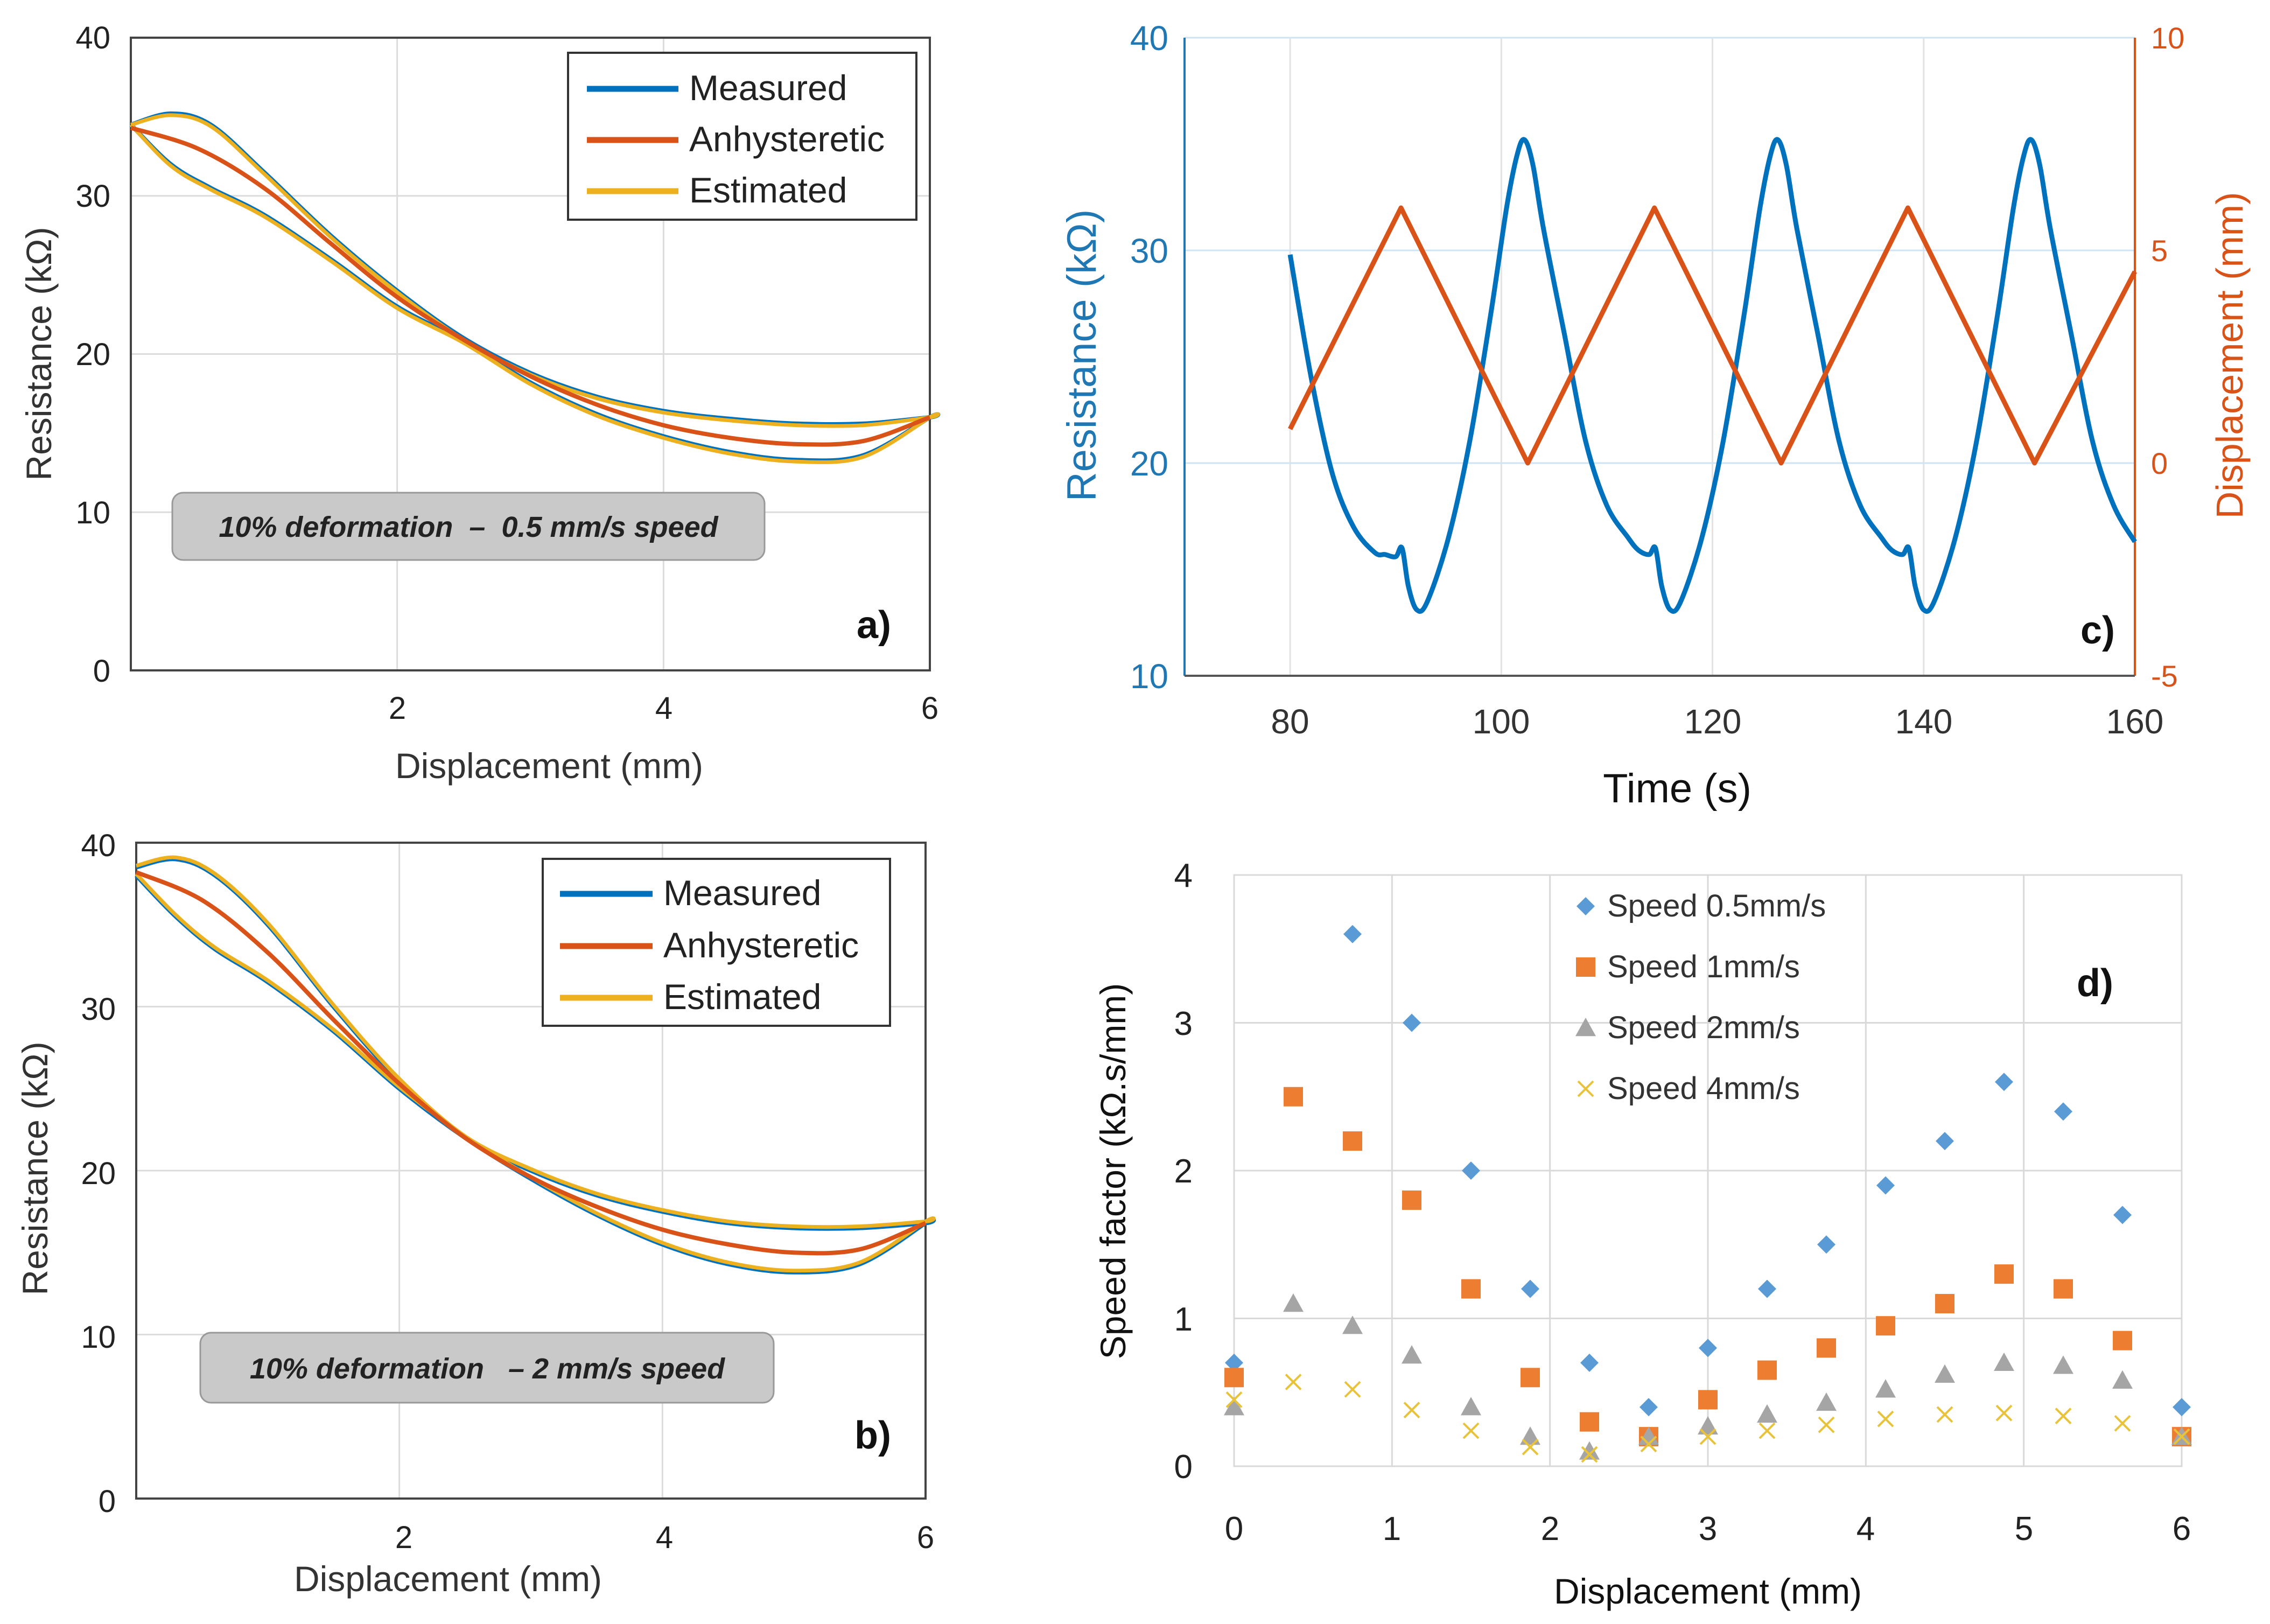  I want to click on panel-d-ytick: 1, so click(1184, 1319).